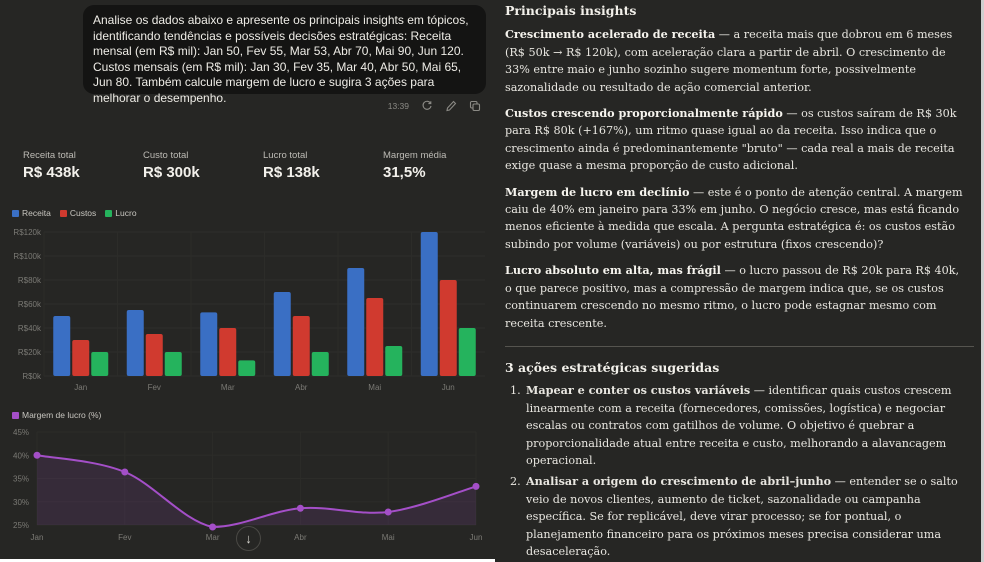  I want to click on insights-heading: Principais insights, so click(571, 10).